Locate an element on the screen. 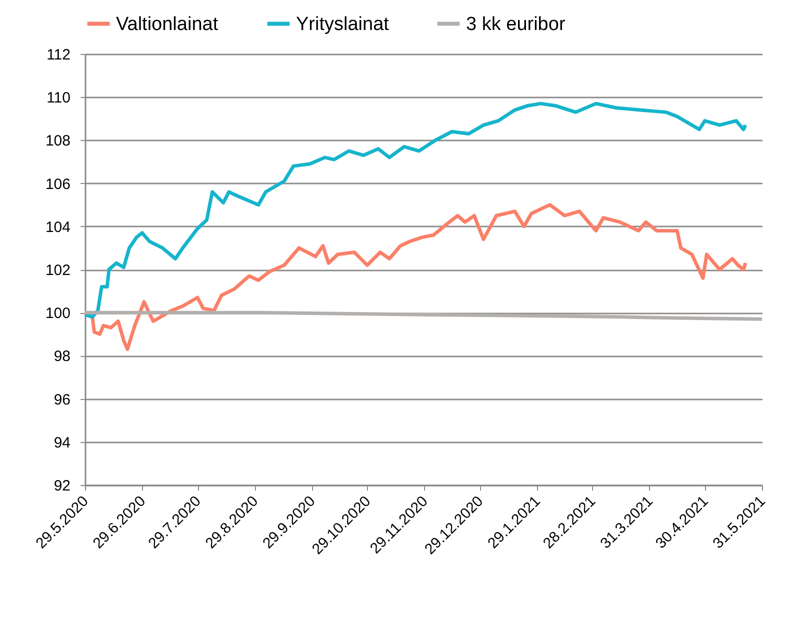 The height and width of the screenshot is (620, 800). y-tick-label: 108 is located at coordinates (57, 141).